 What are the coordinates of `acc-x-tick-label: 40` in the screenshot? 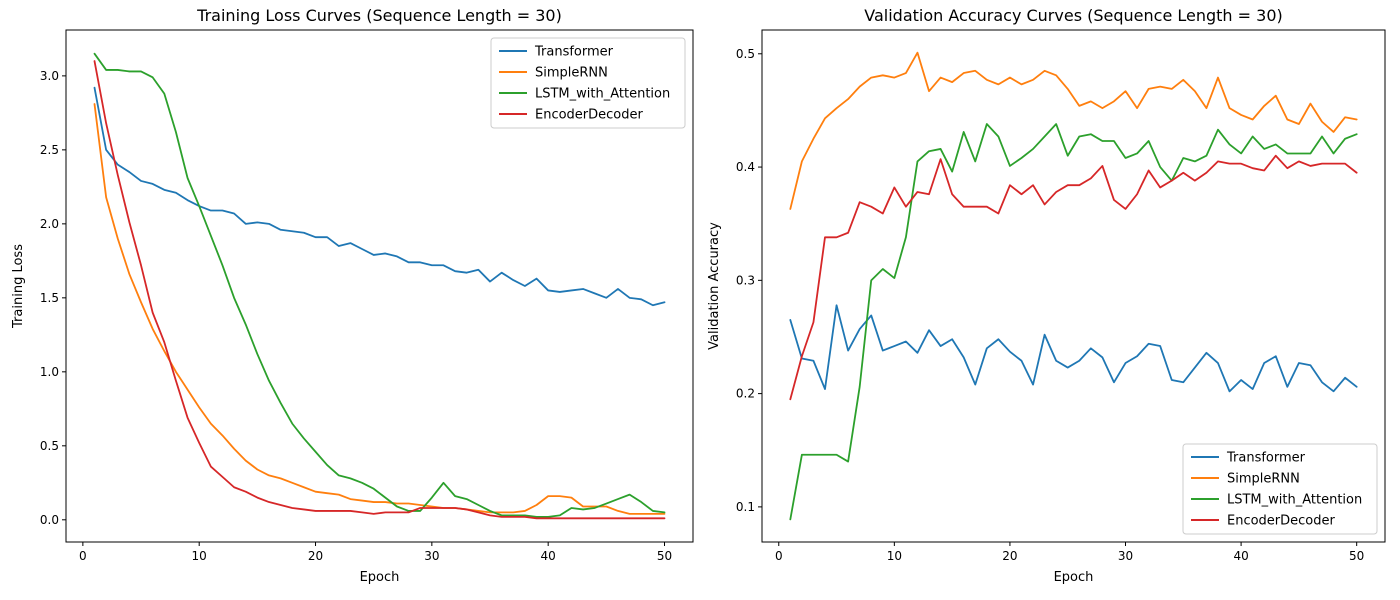 It's located at (1240, 556).